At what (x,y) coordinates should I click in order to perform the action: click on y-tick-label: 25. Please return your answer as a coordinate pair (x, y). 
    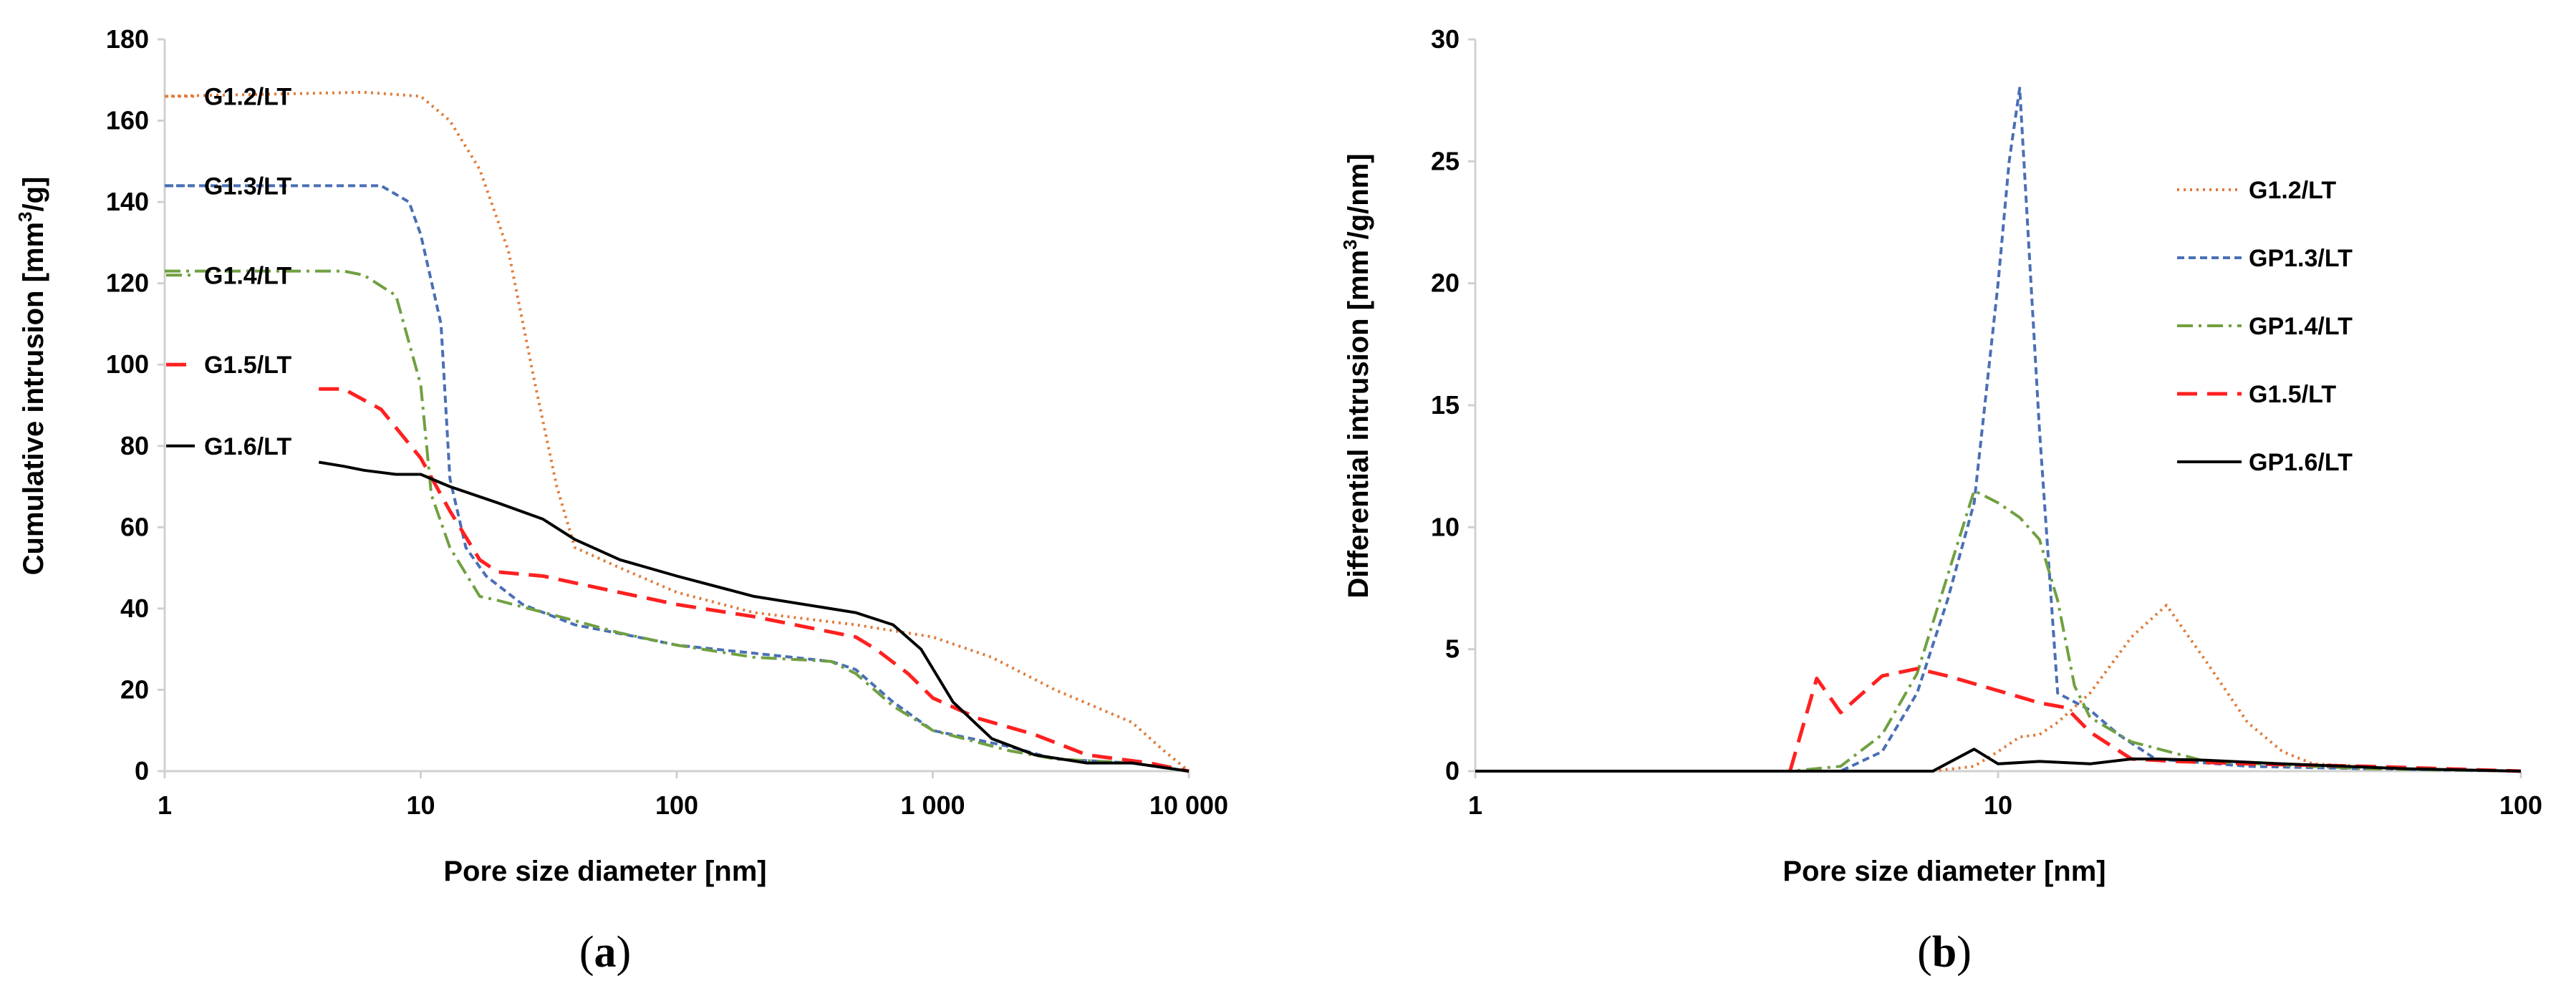
    Looking at the image, I should click on (1445, 160).